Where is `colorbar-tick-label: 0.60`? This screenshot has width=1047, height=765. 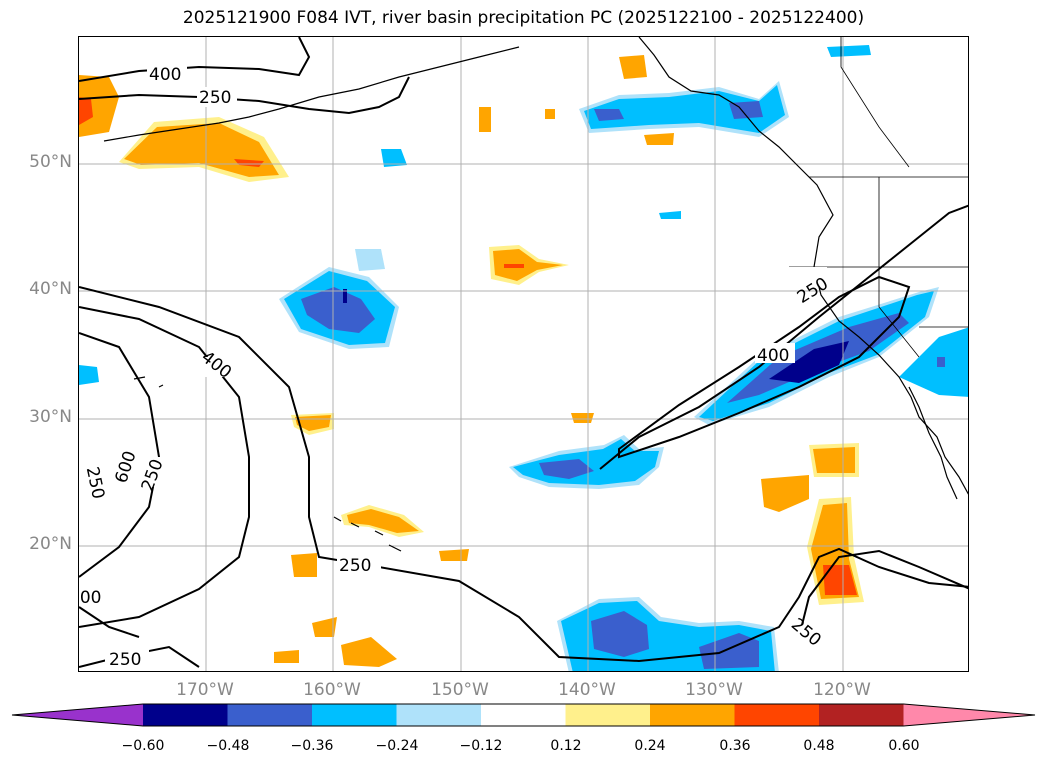
colorbar-tick-label: 0.60 is located at coordinates (904, 746).